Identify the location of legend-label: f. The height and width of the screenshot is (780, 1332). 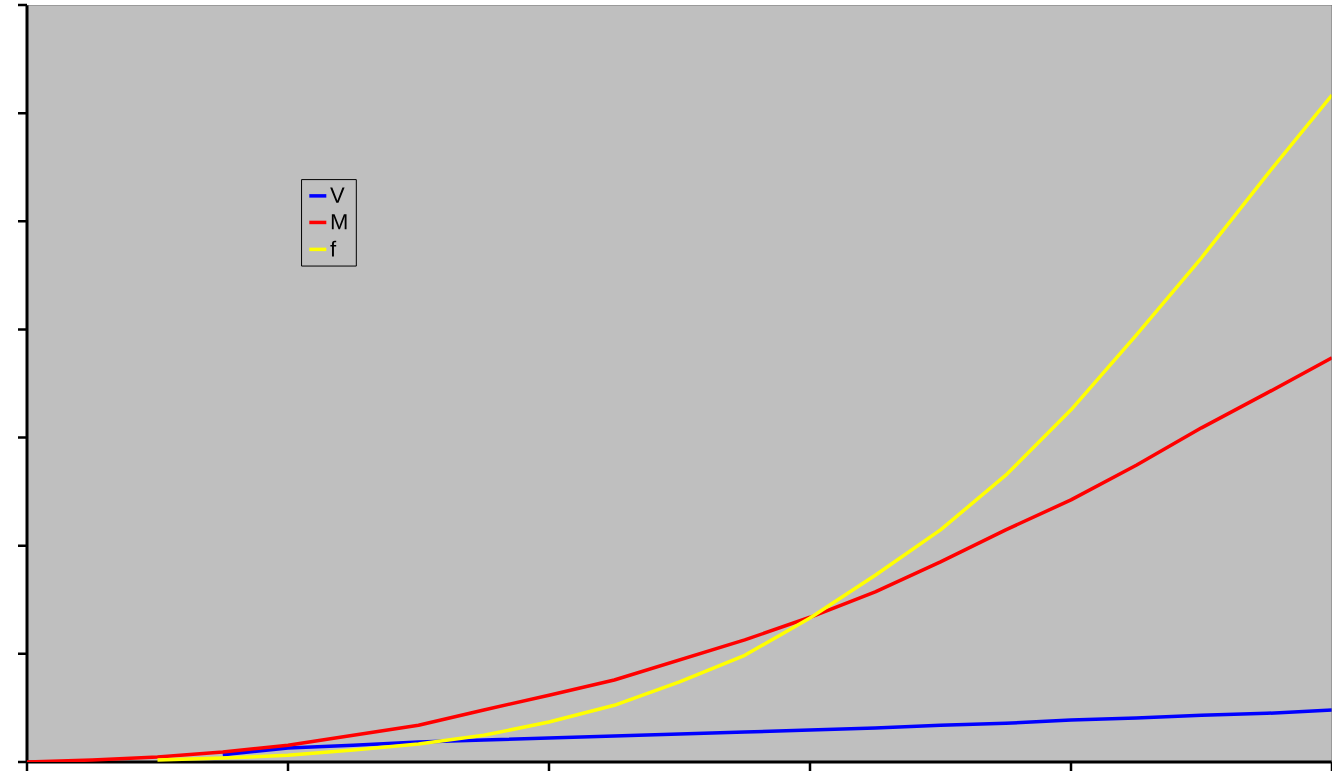
(333, 248).